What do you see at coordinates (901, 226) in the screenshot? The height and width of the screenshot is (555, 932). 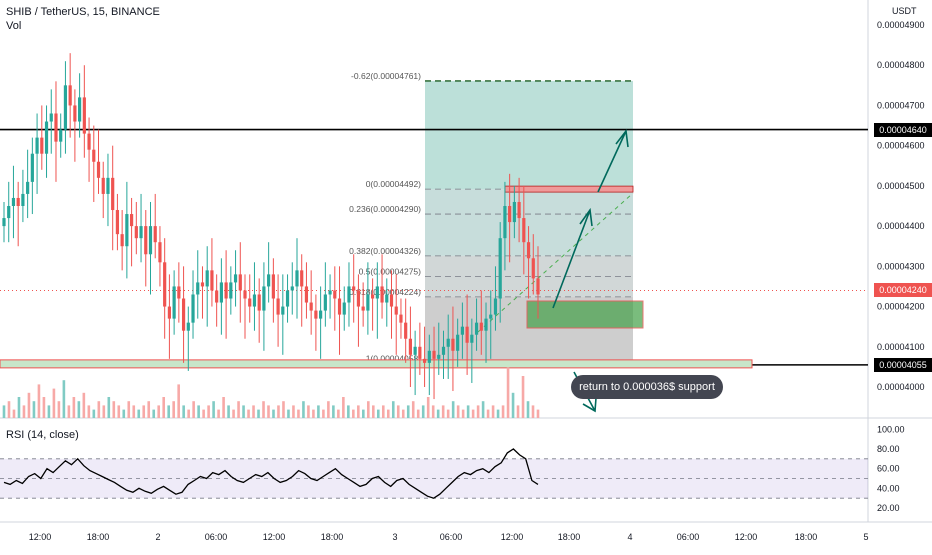 I see `y-tick-label: 0.00004400` at bounding box center [901, 226].